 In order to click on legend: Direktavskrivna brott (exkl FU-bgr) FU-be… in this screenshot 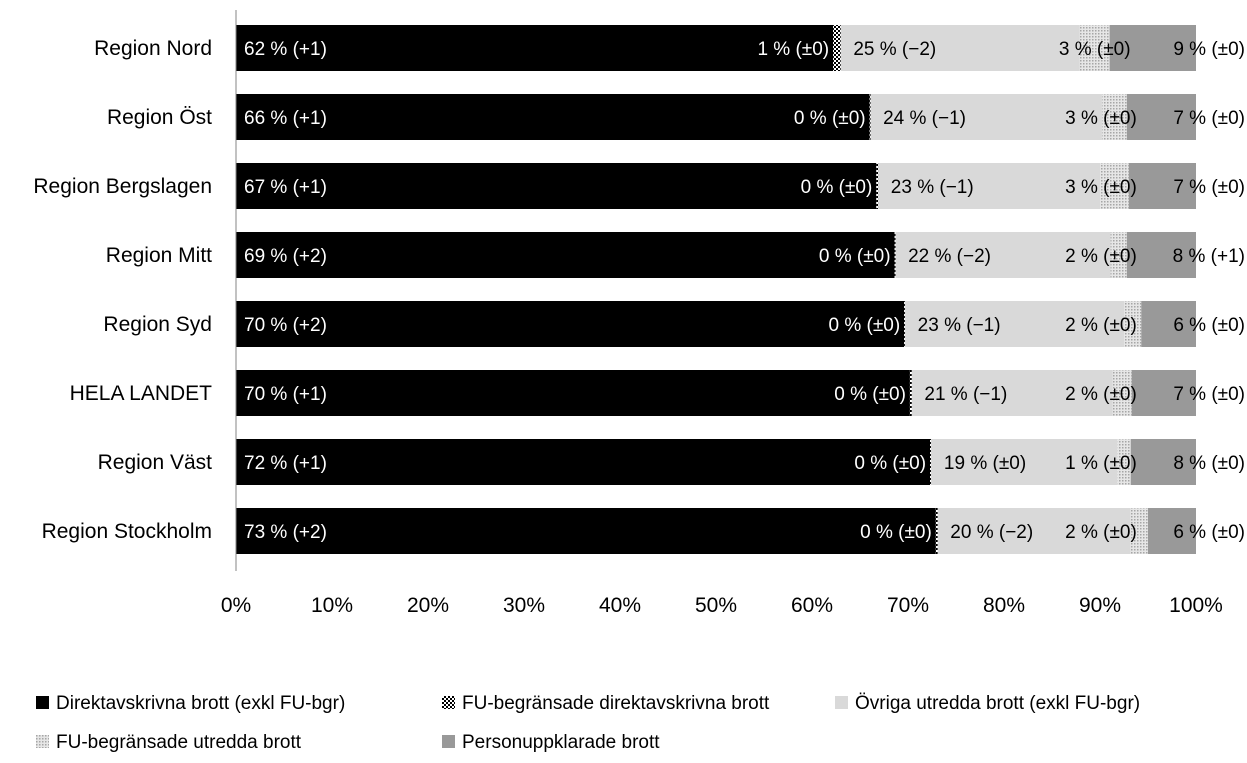, I will do `click(588, 723)`.